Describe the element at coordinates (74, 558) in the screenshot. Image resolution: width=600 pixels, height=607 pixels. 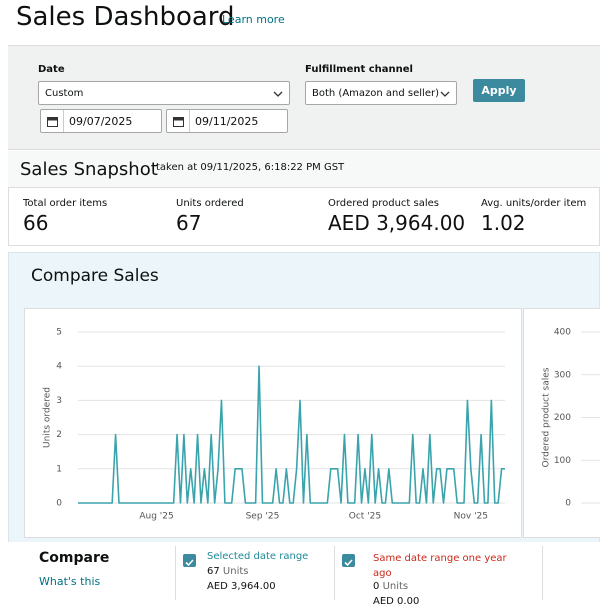
I see `compare-title: Compare` at that location.